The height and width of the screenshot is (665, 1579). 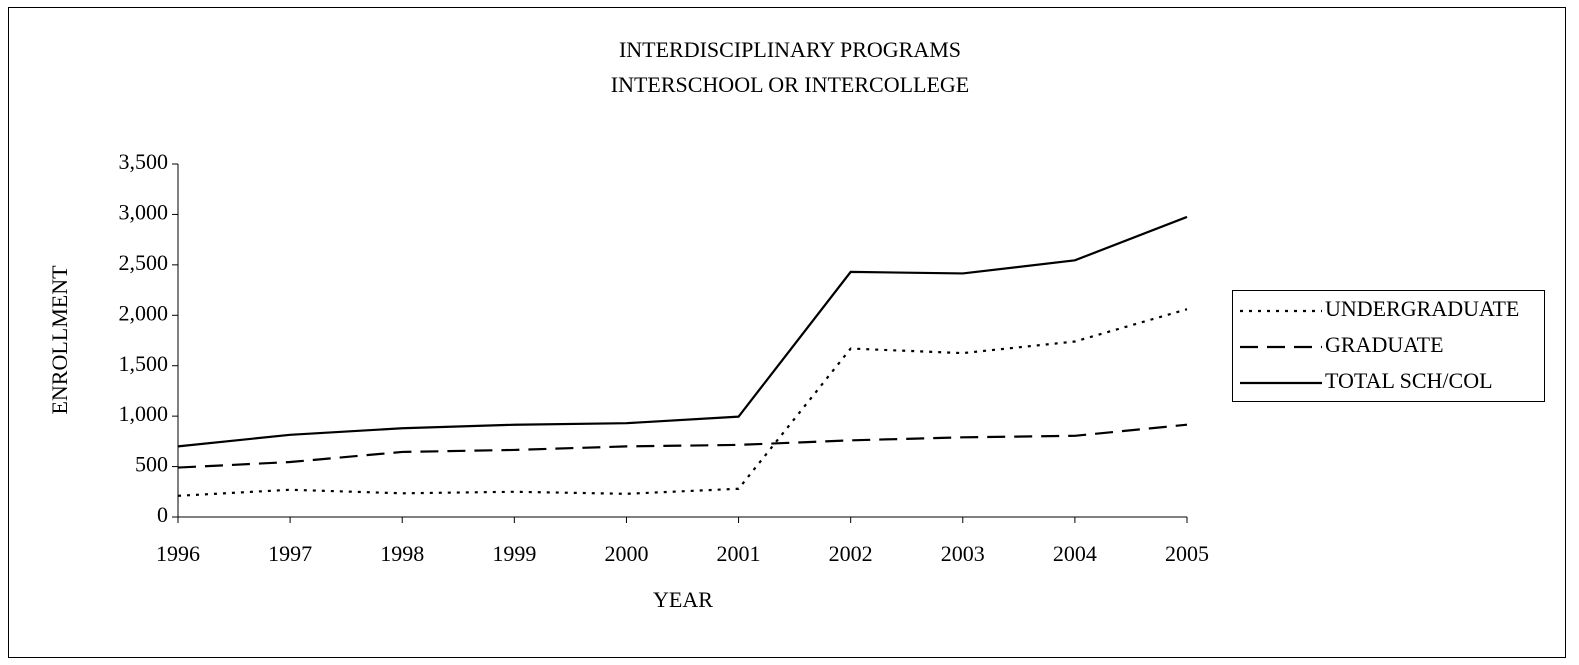 I want to click on legend-label: TOTAL SCH/COL, so click(x=1409, y=380).